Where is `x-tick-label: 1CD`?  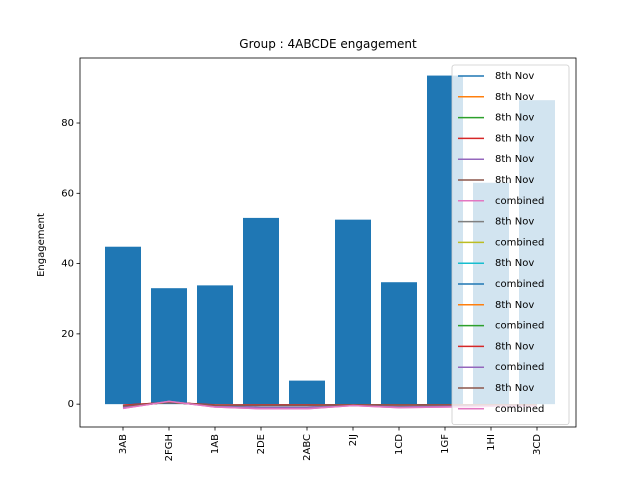 x-tick-label: 1CD is located at coordinates (399, 444).